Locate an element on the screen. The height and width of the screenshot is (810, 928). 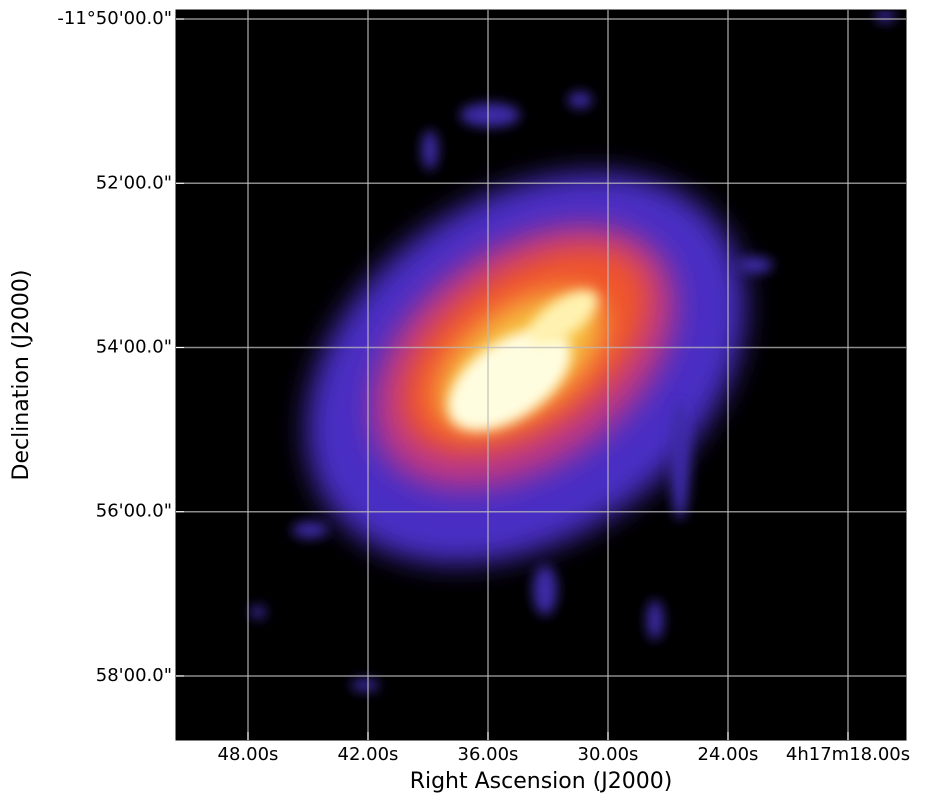
y-tick-label: 54'00.0" is located at coordinates (134, 346).